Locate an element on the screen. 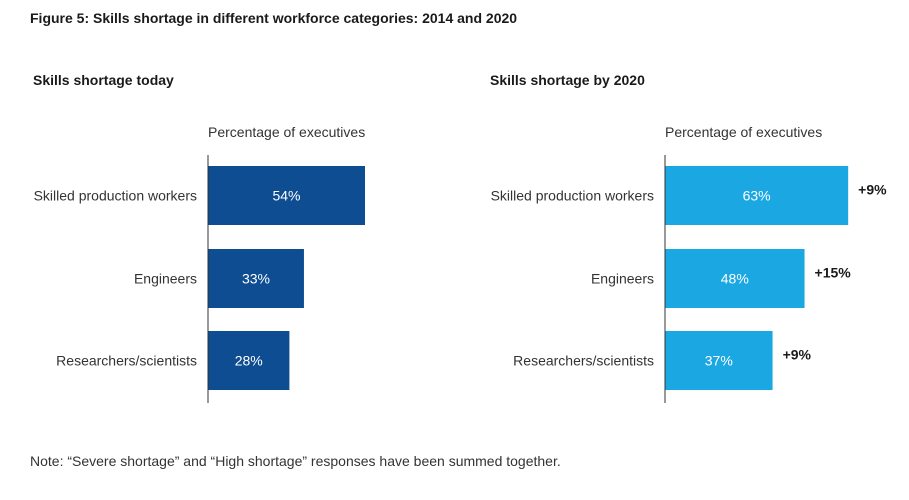 This screenshot has width=909, height=500. value-label: 33% is located at coordinates (256, 279).